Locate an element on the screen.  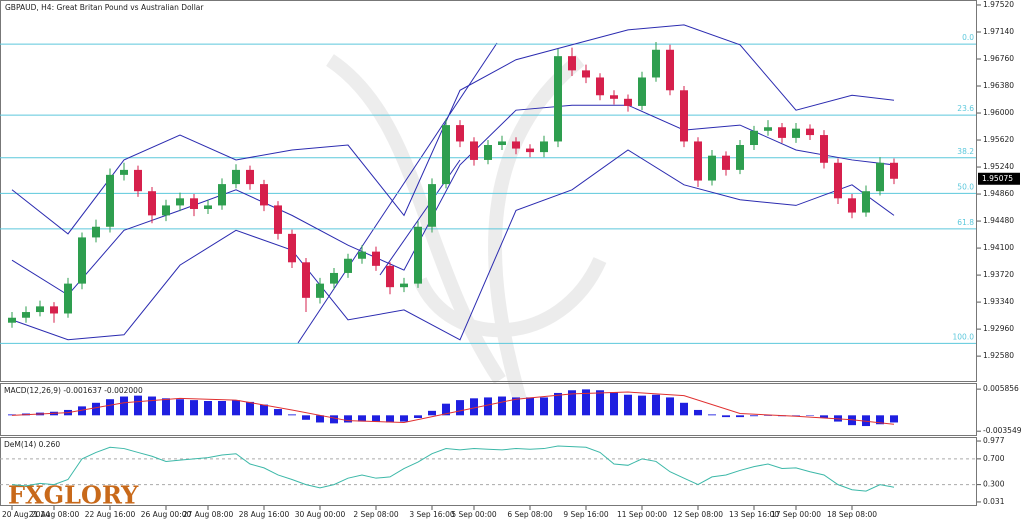
fib-label: 61.8 is located at coordinates (965, 222).